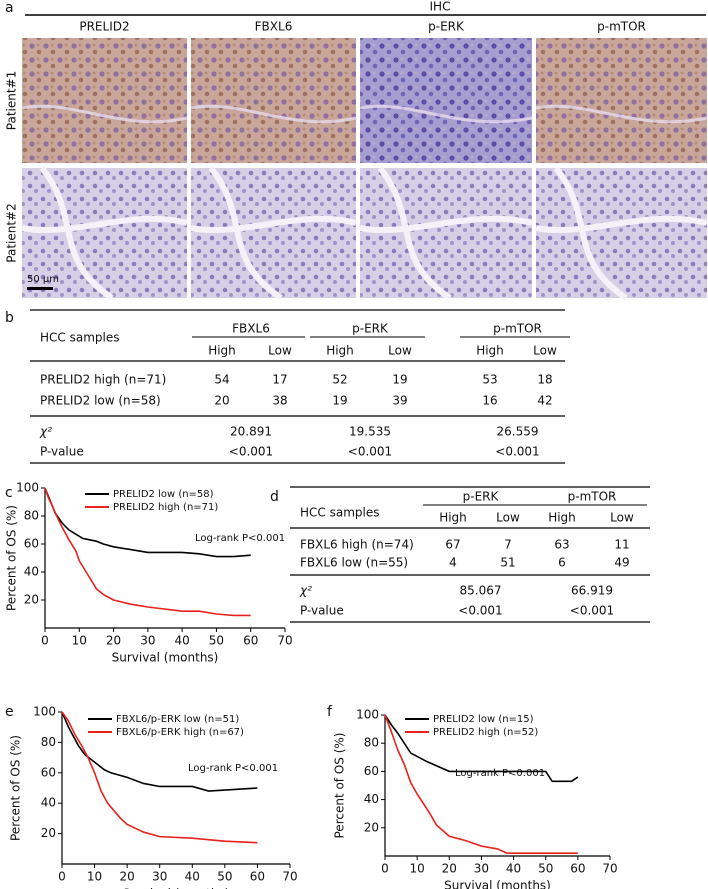  I want to click on column-label: p-ERK, so click(446, 27).